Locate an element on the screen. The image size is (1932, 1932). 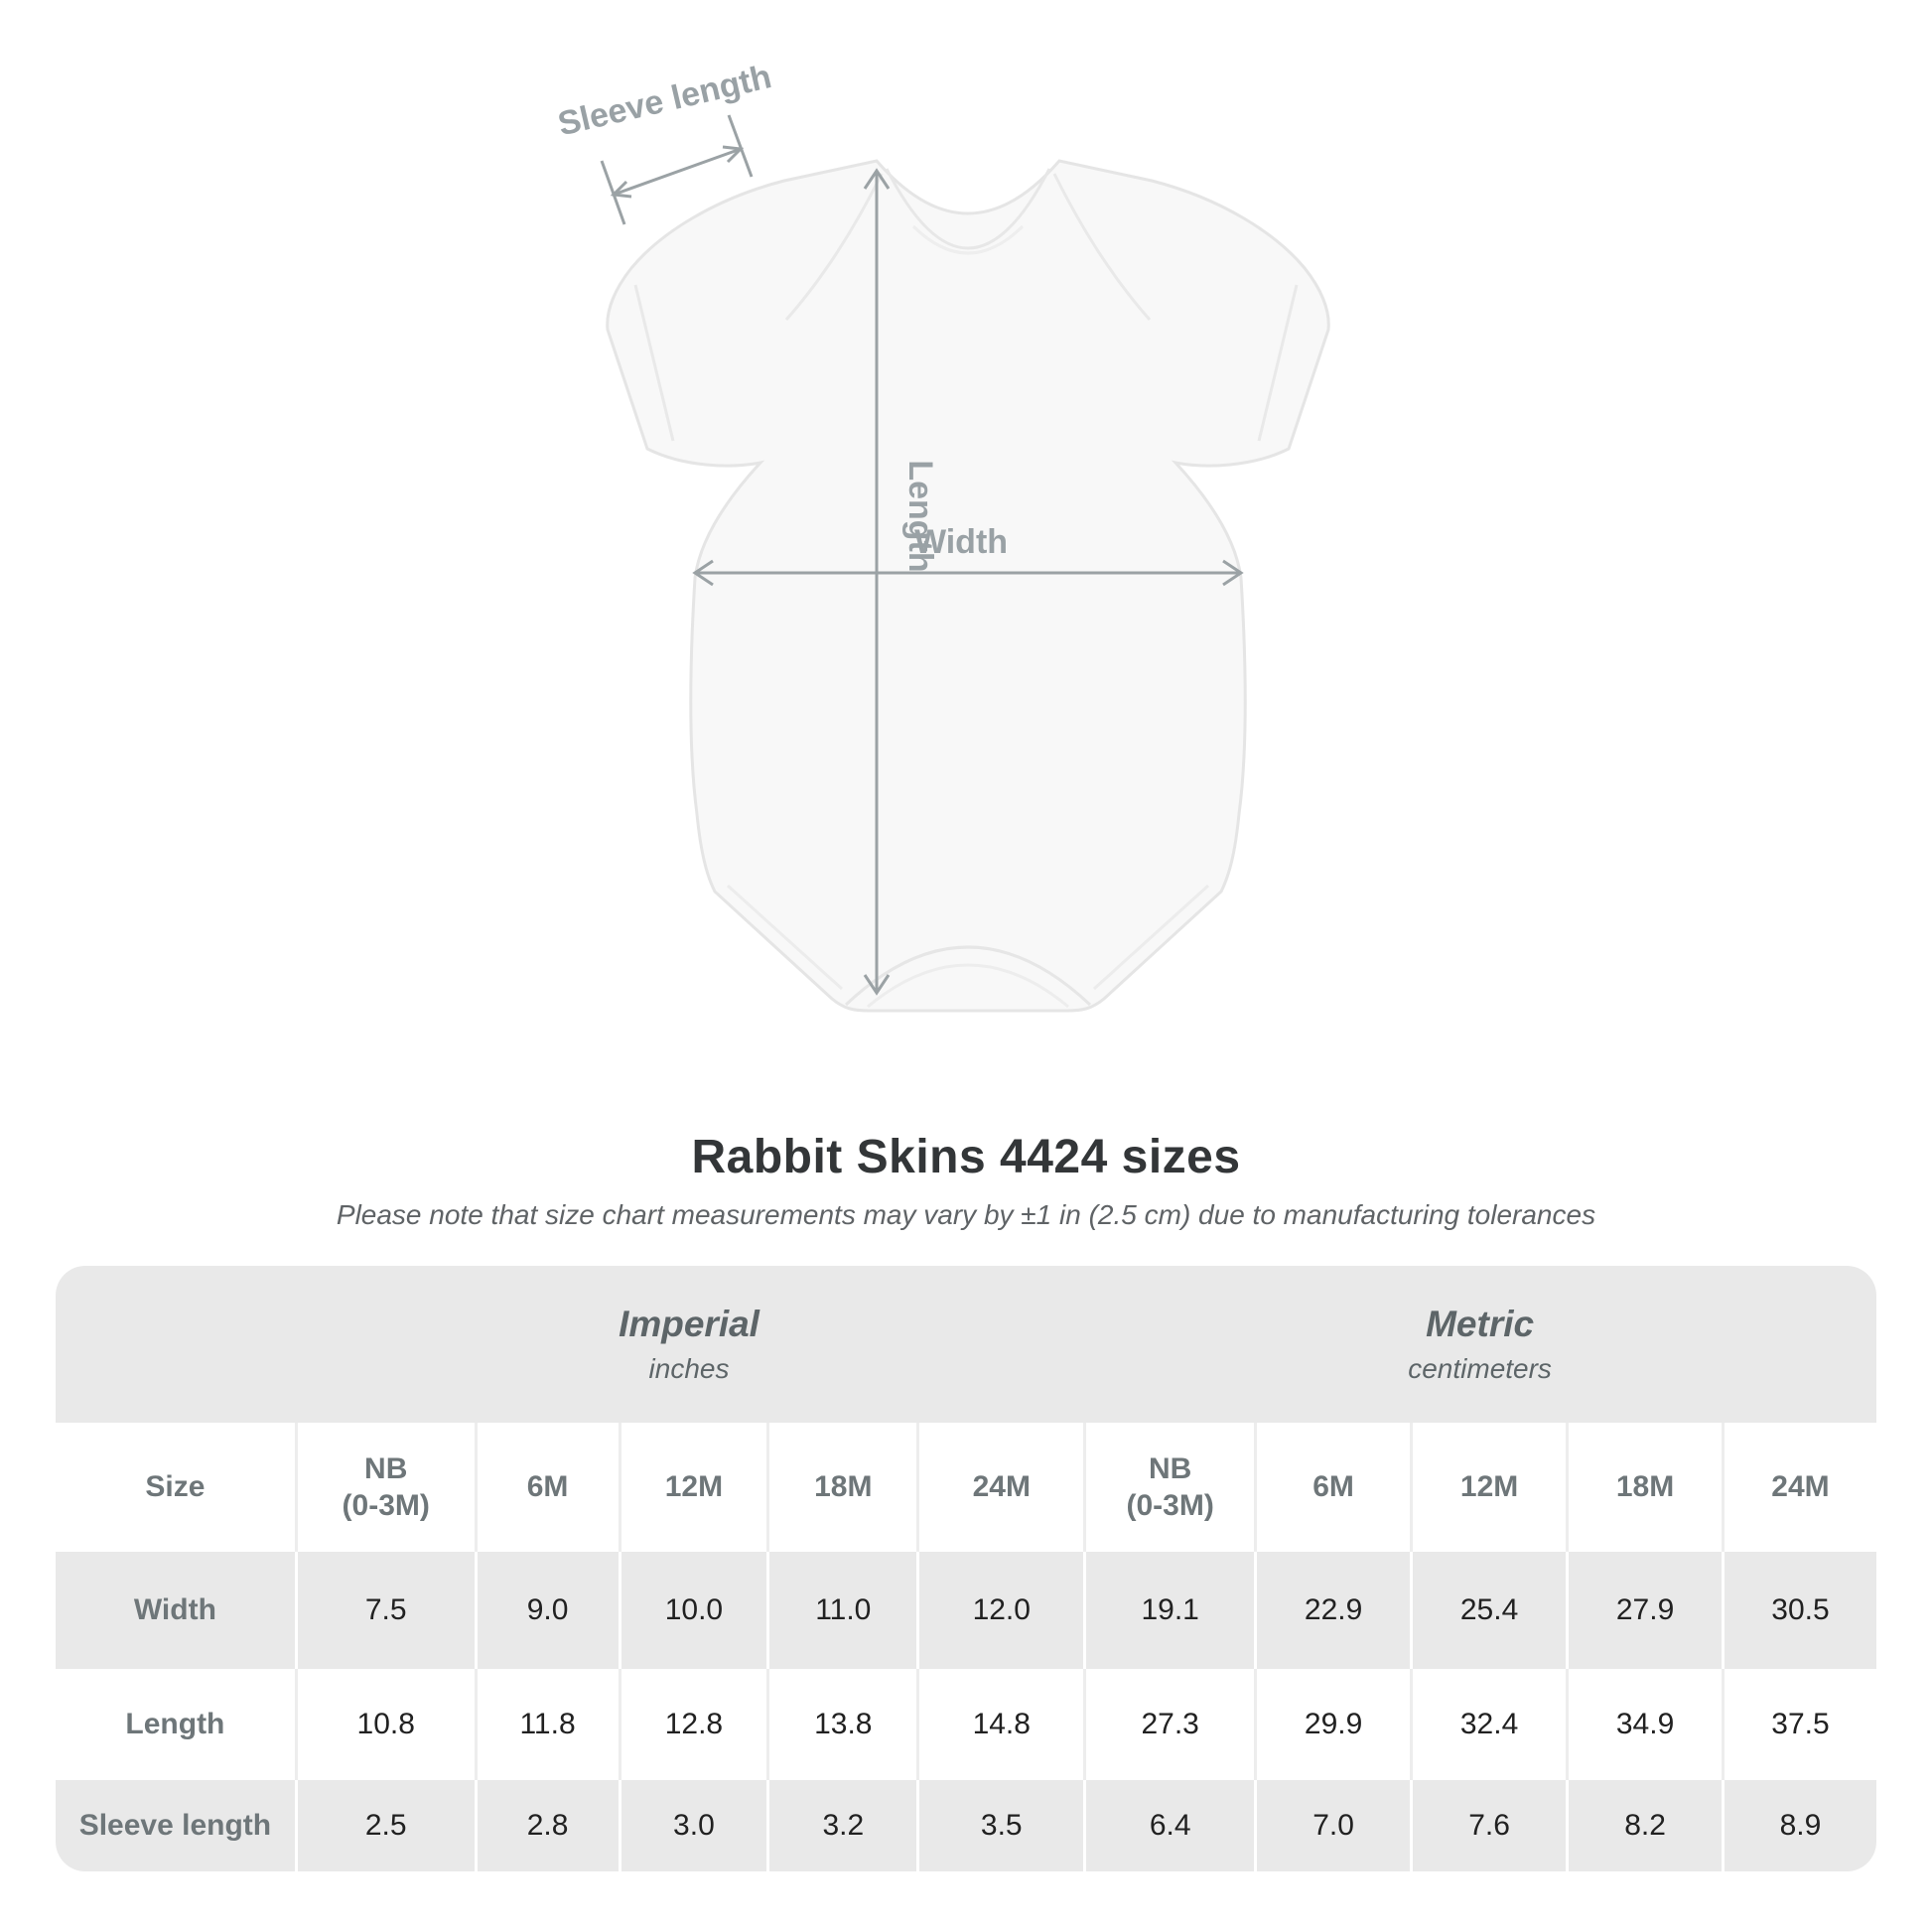
onesie-right-sleeve-hem is located at coordinates (1278, 363).